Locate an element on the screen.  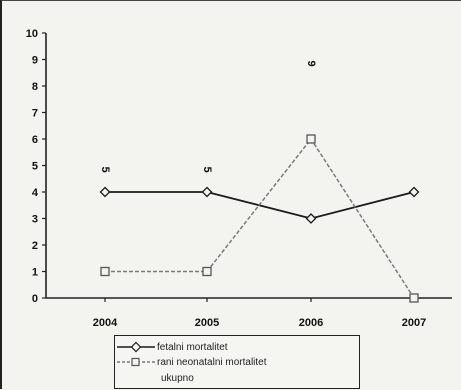
y-tick-label: 2 is located at coordinates (35, 246).